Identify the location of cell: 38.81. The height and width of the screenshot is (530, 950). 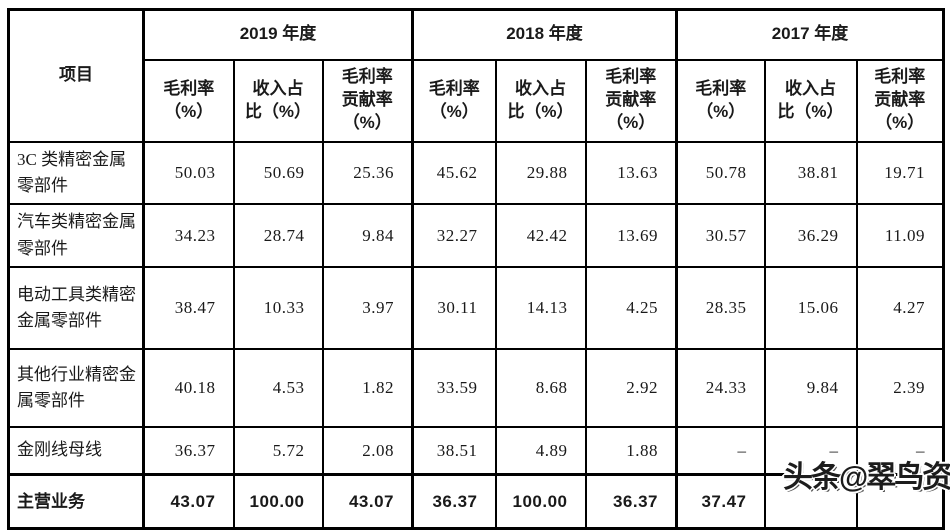
(810, 173).